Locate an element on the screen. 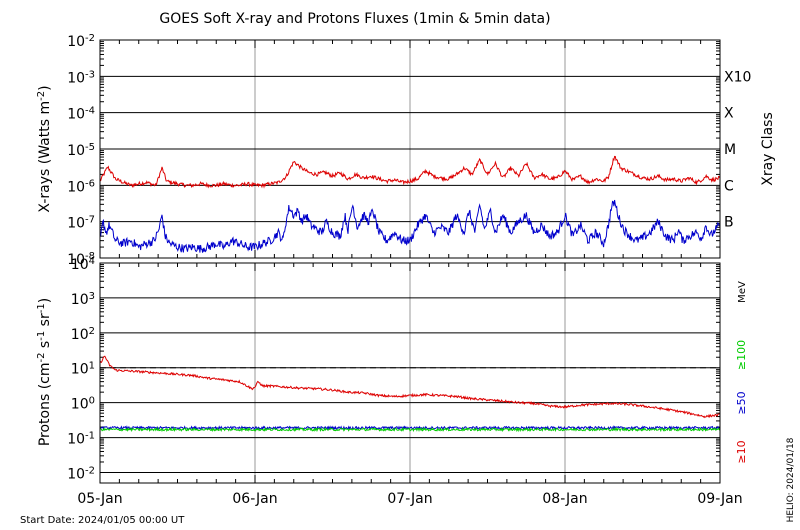  y-tick-label: 10⁰ is located at coordinates (83, 404).